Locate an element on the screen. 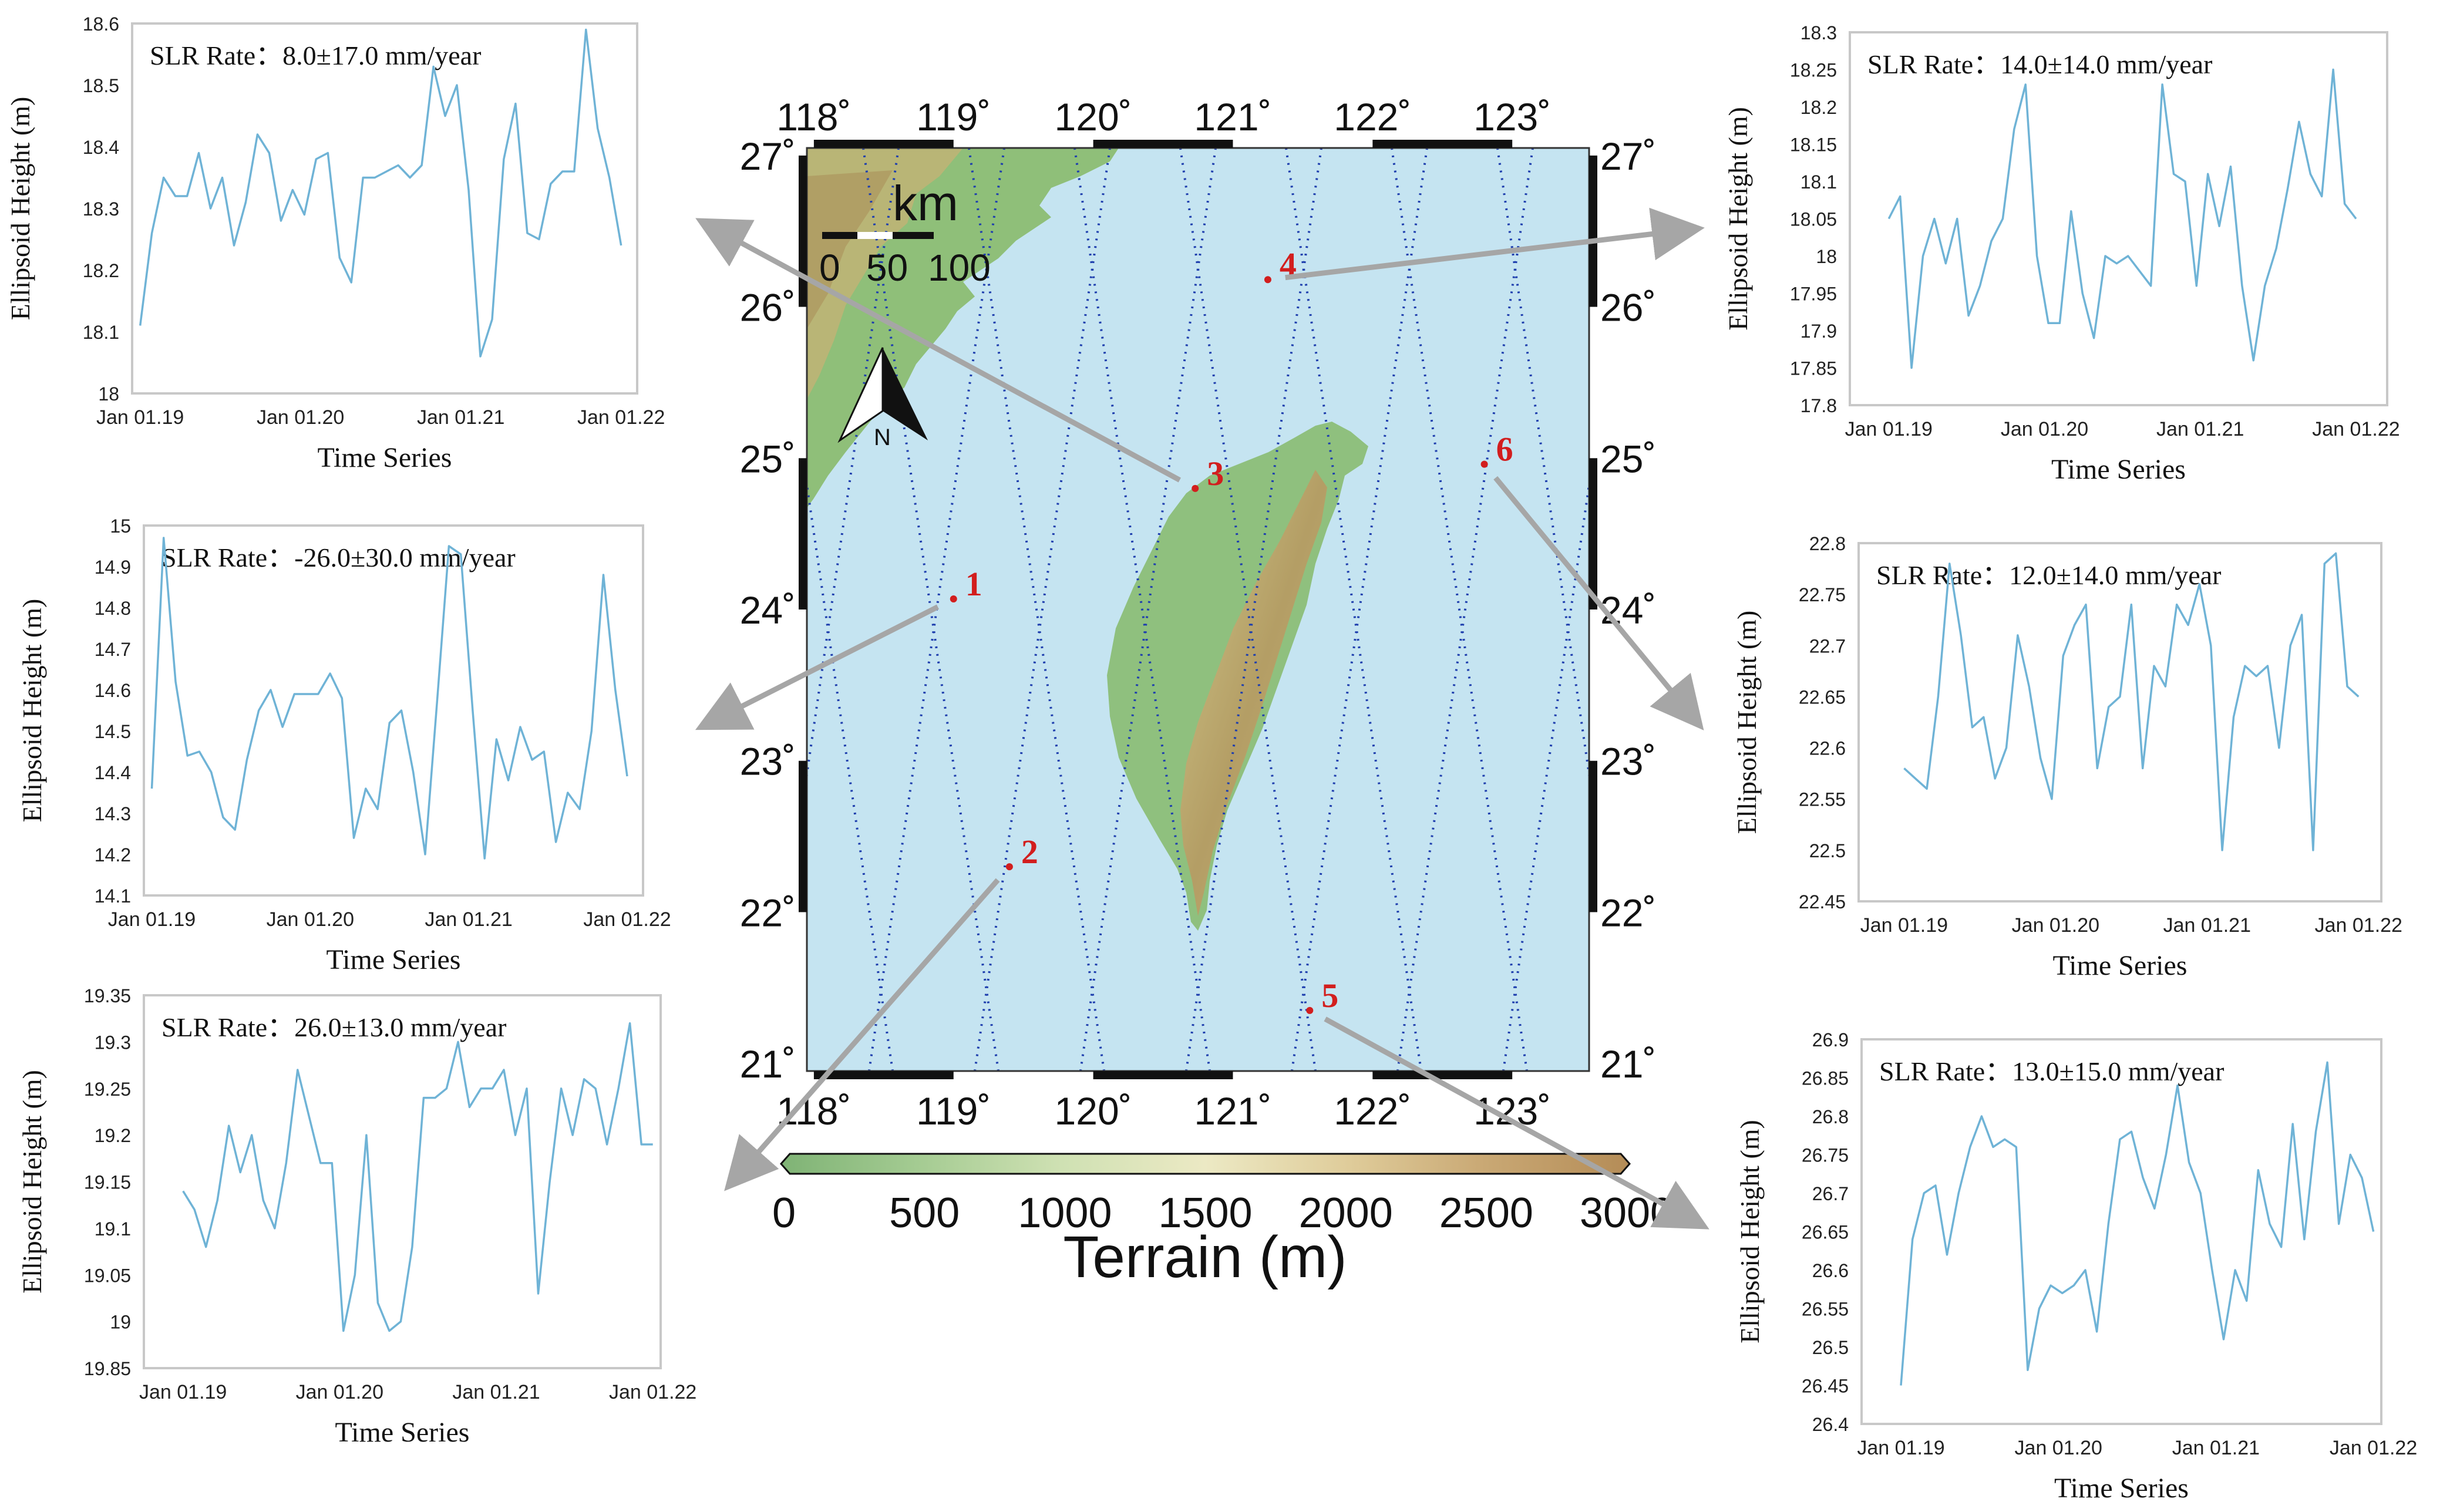 The height and width of the screenshot is (1512, 2450). y-tick-label: 18.3 is located at coordinates (1819, 32).